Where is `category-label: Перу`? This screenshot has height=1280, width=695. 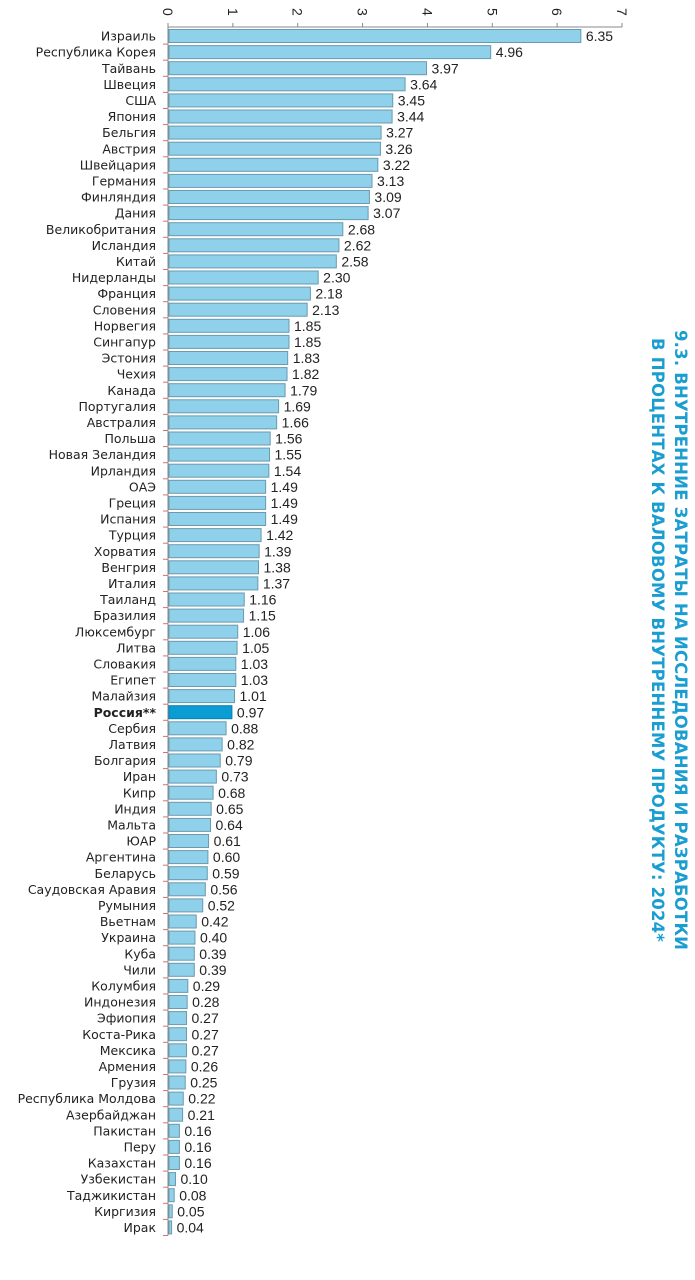 category-label: Перу is located at coordinates (140, 1146).